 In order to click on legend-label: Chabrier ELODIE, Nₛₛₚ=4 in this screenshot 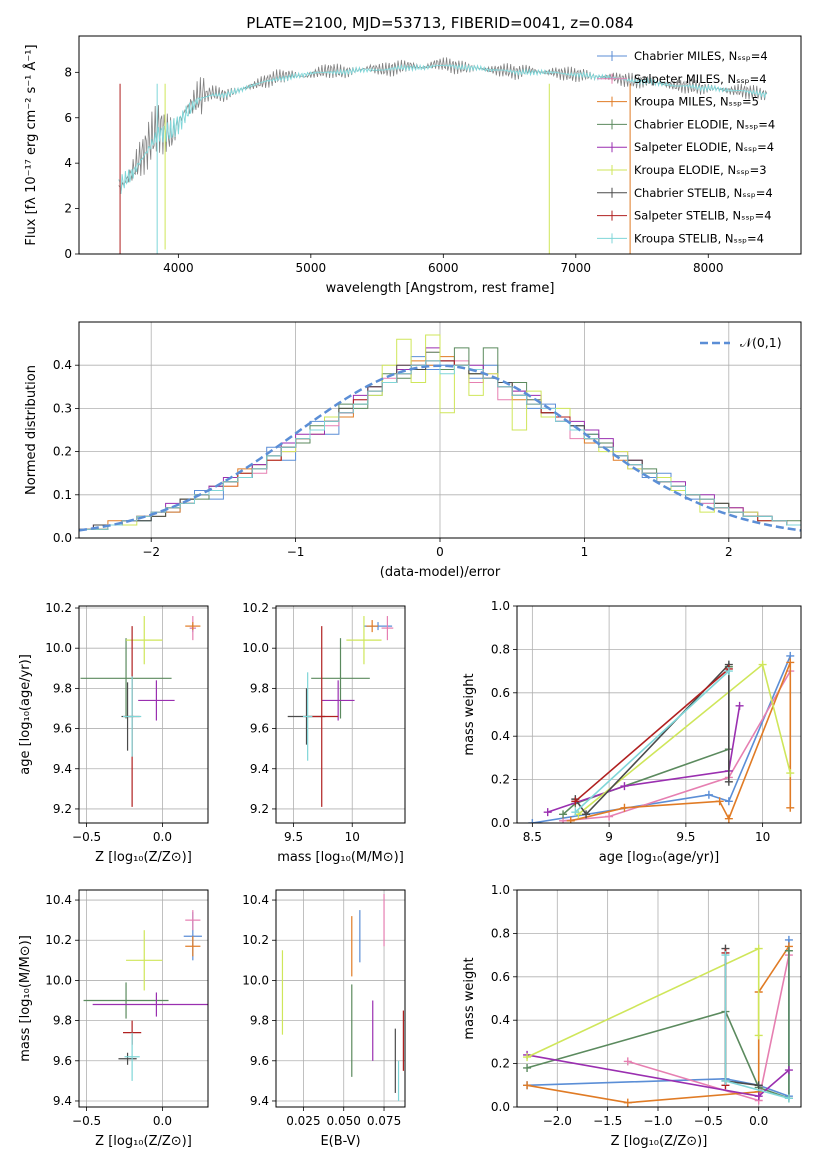, I will do `click(704, 124)`.